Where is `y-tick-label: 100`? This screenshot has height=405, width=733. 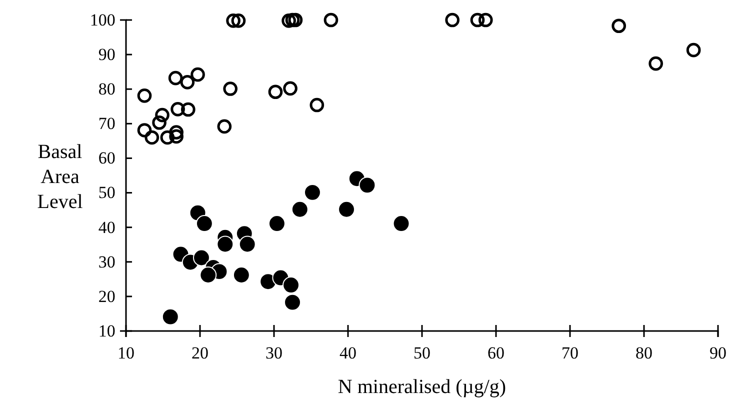
y-tick-label: 100 is located at coordinates (103, 20).